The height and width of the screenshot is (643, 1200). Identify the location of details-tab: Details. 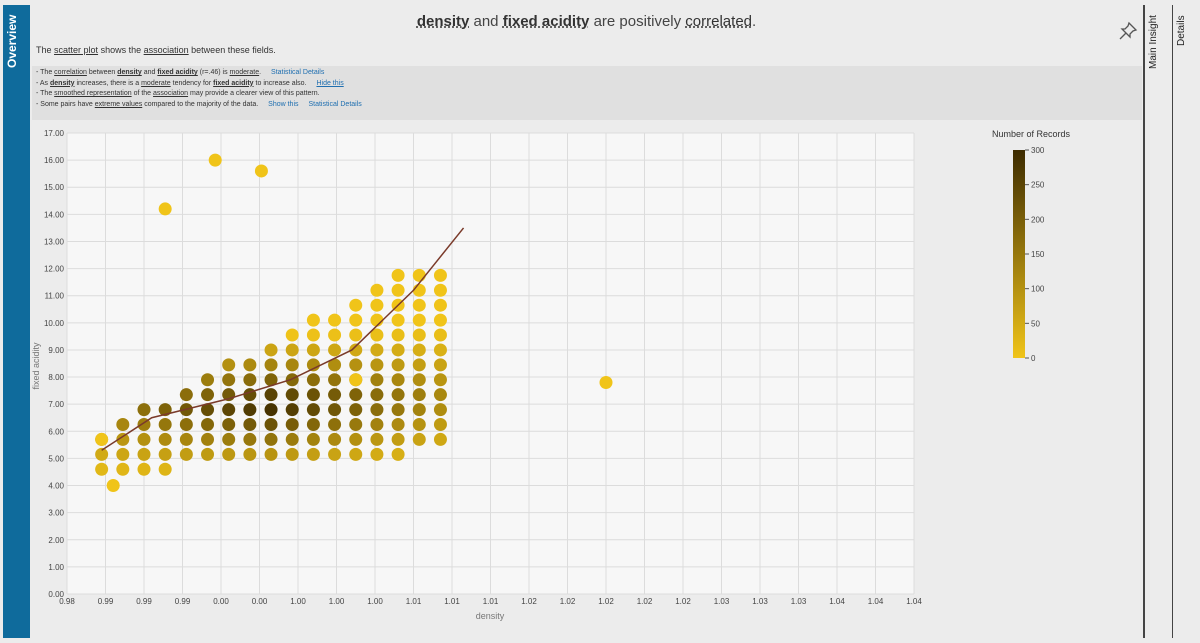
(1185, 321).